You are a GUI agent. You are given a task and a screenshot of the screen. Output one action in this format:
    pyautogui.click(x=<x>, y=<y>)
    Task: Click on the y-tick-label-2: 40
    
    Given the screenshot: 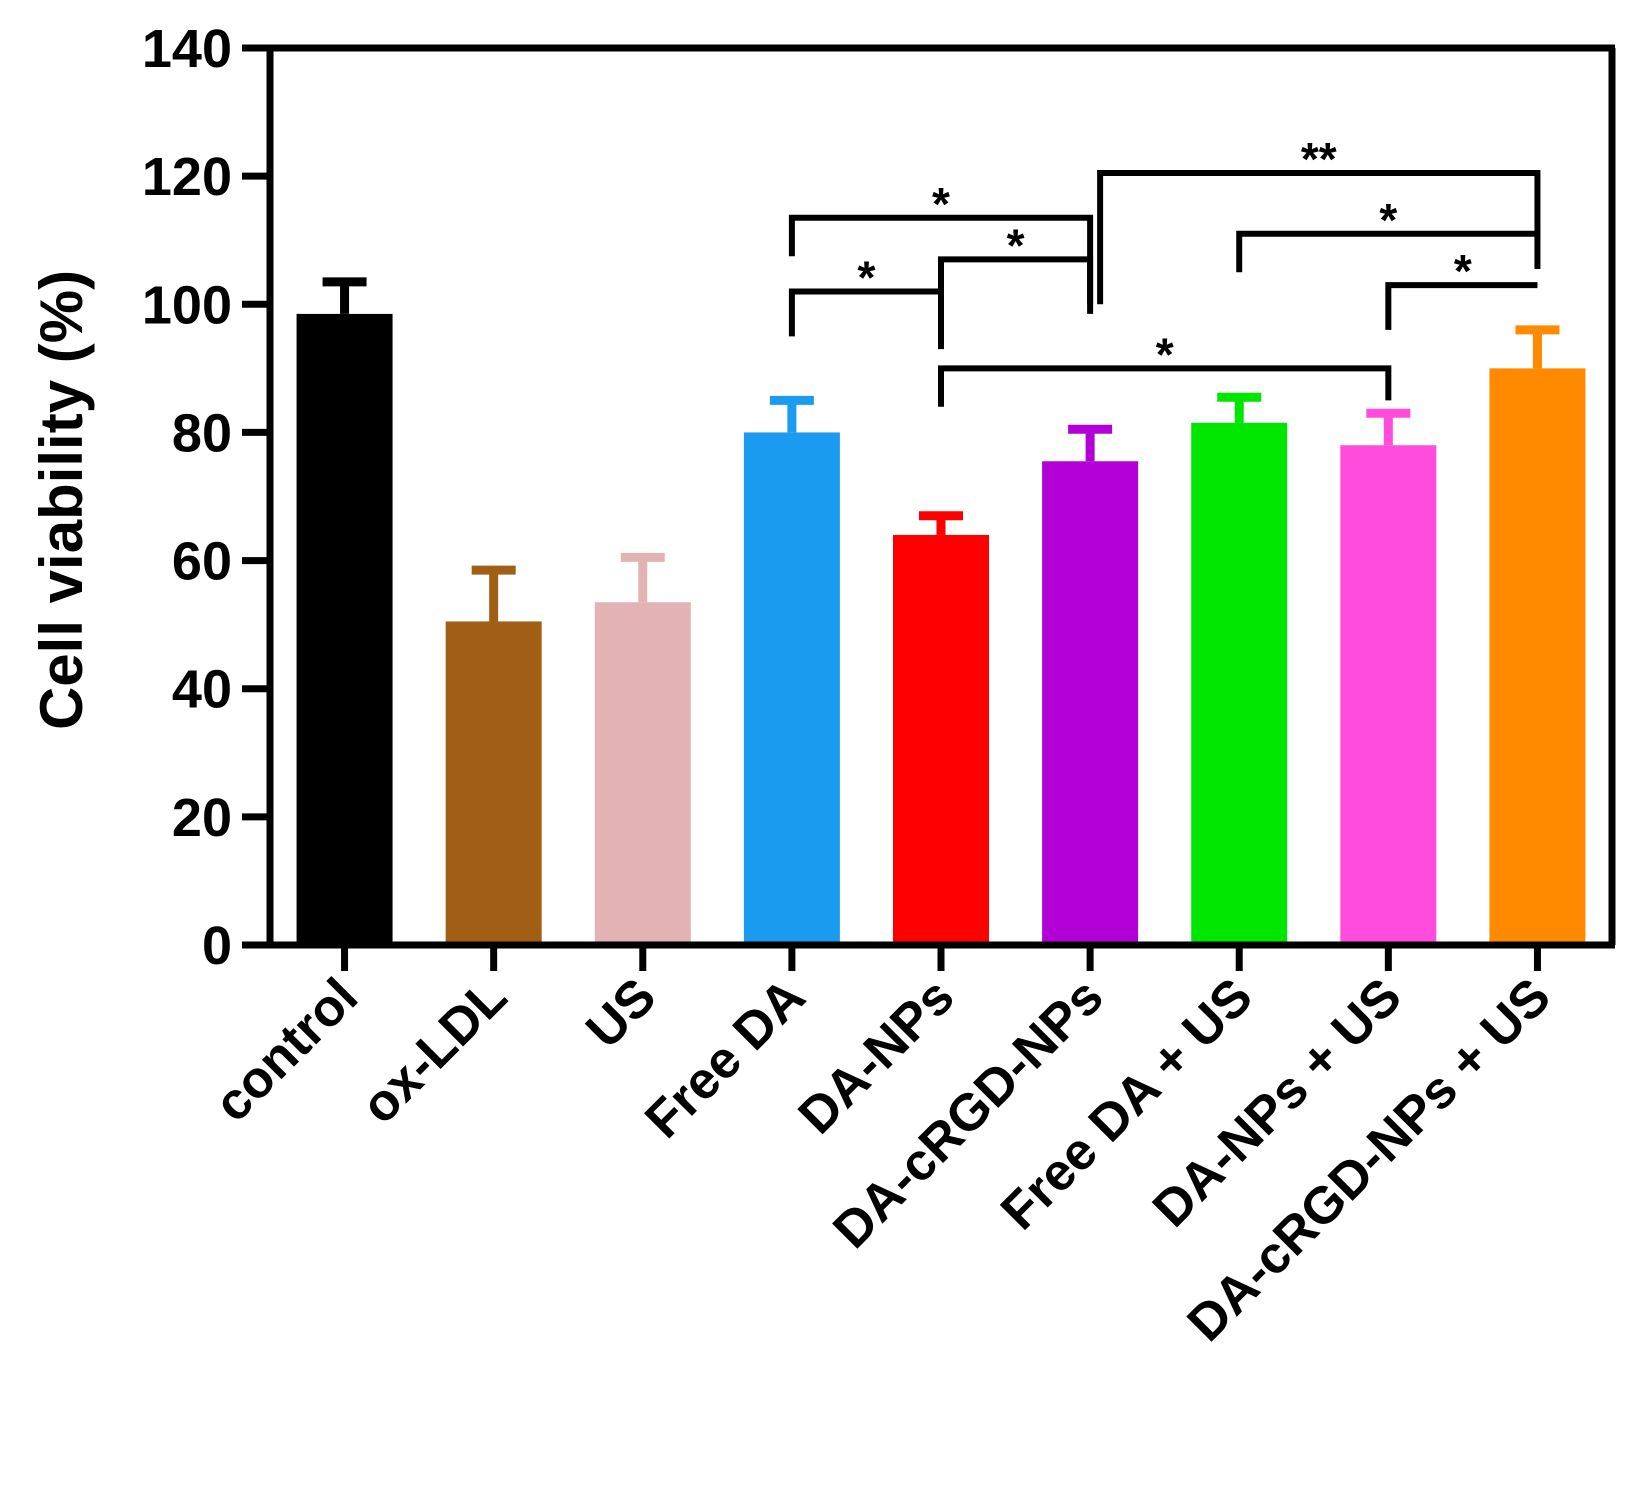 What is the action you would take?
    pyautogui.click(x=202, y=690)
    